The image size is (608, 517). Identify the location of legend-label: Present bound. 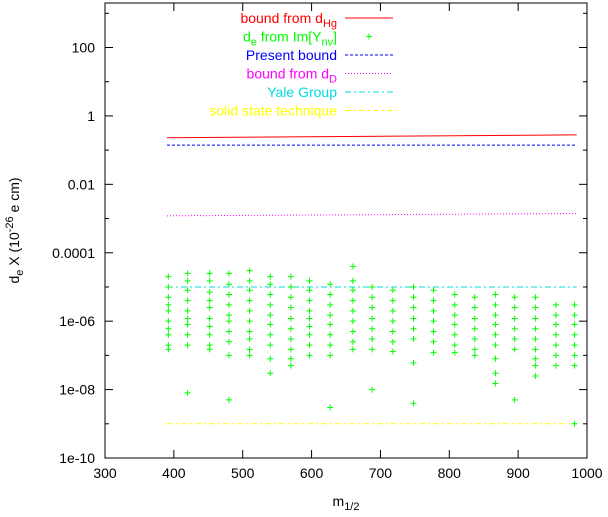
(291, 55).